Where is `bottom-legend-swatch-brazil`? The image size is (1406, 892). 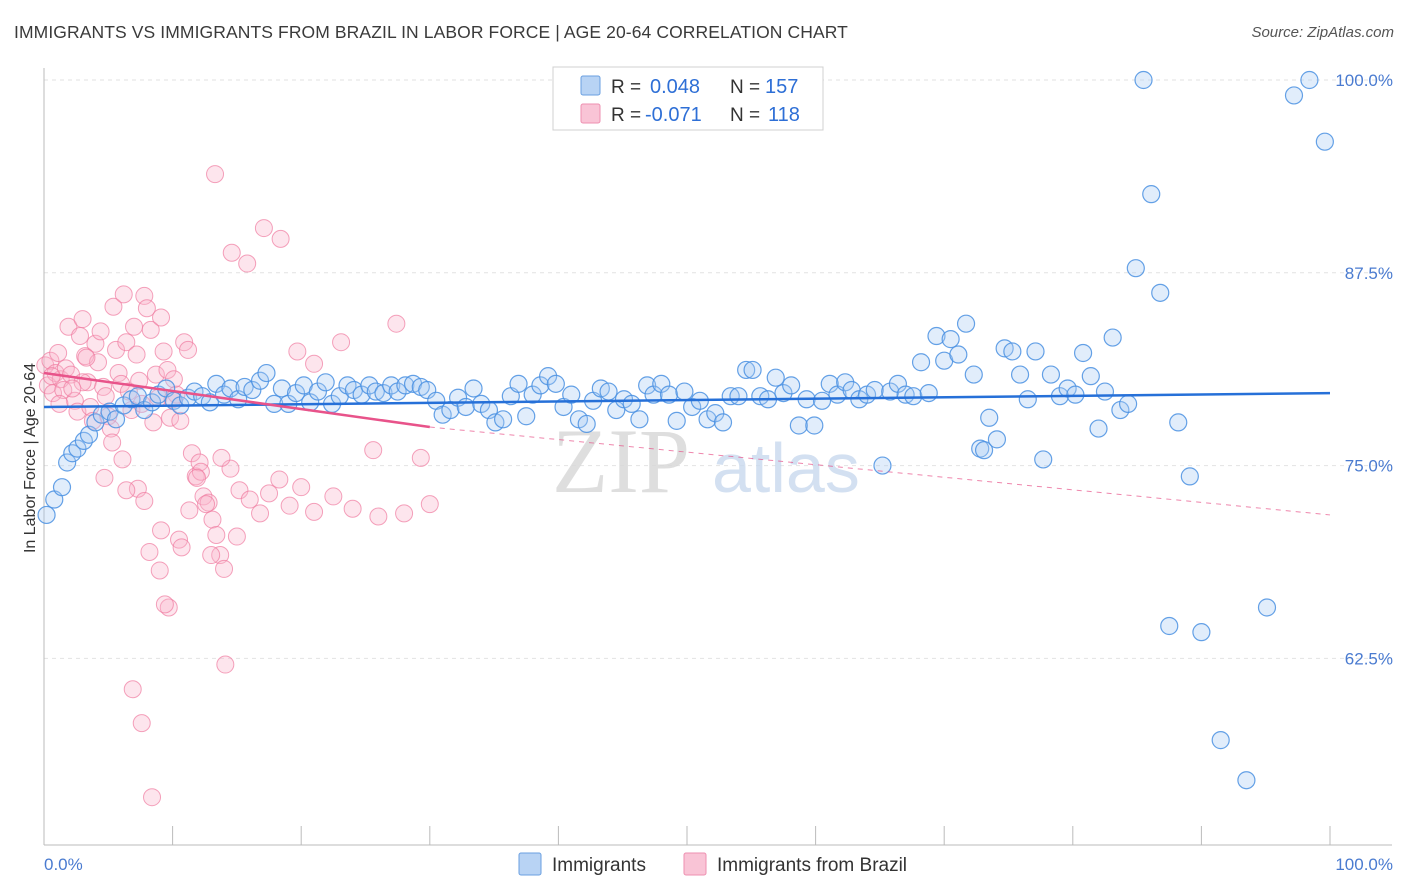
bottom-legend-swatch-brazil is located at coordinates (695, 864).